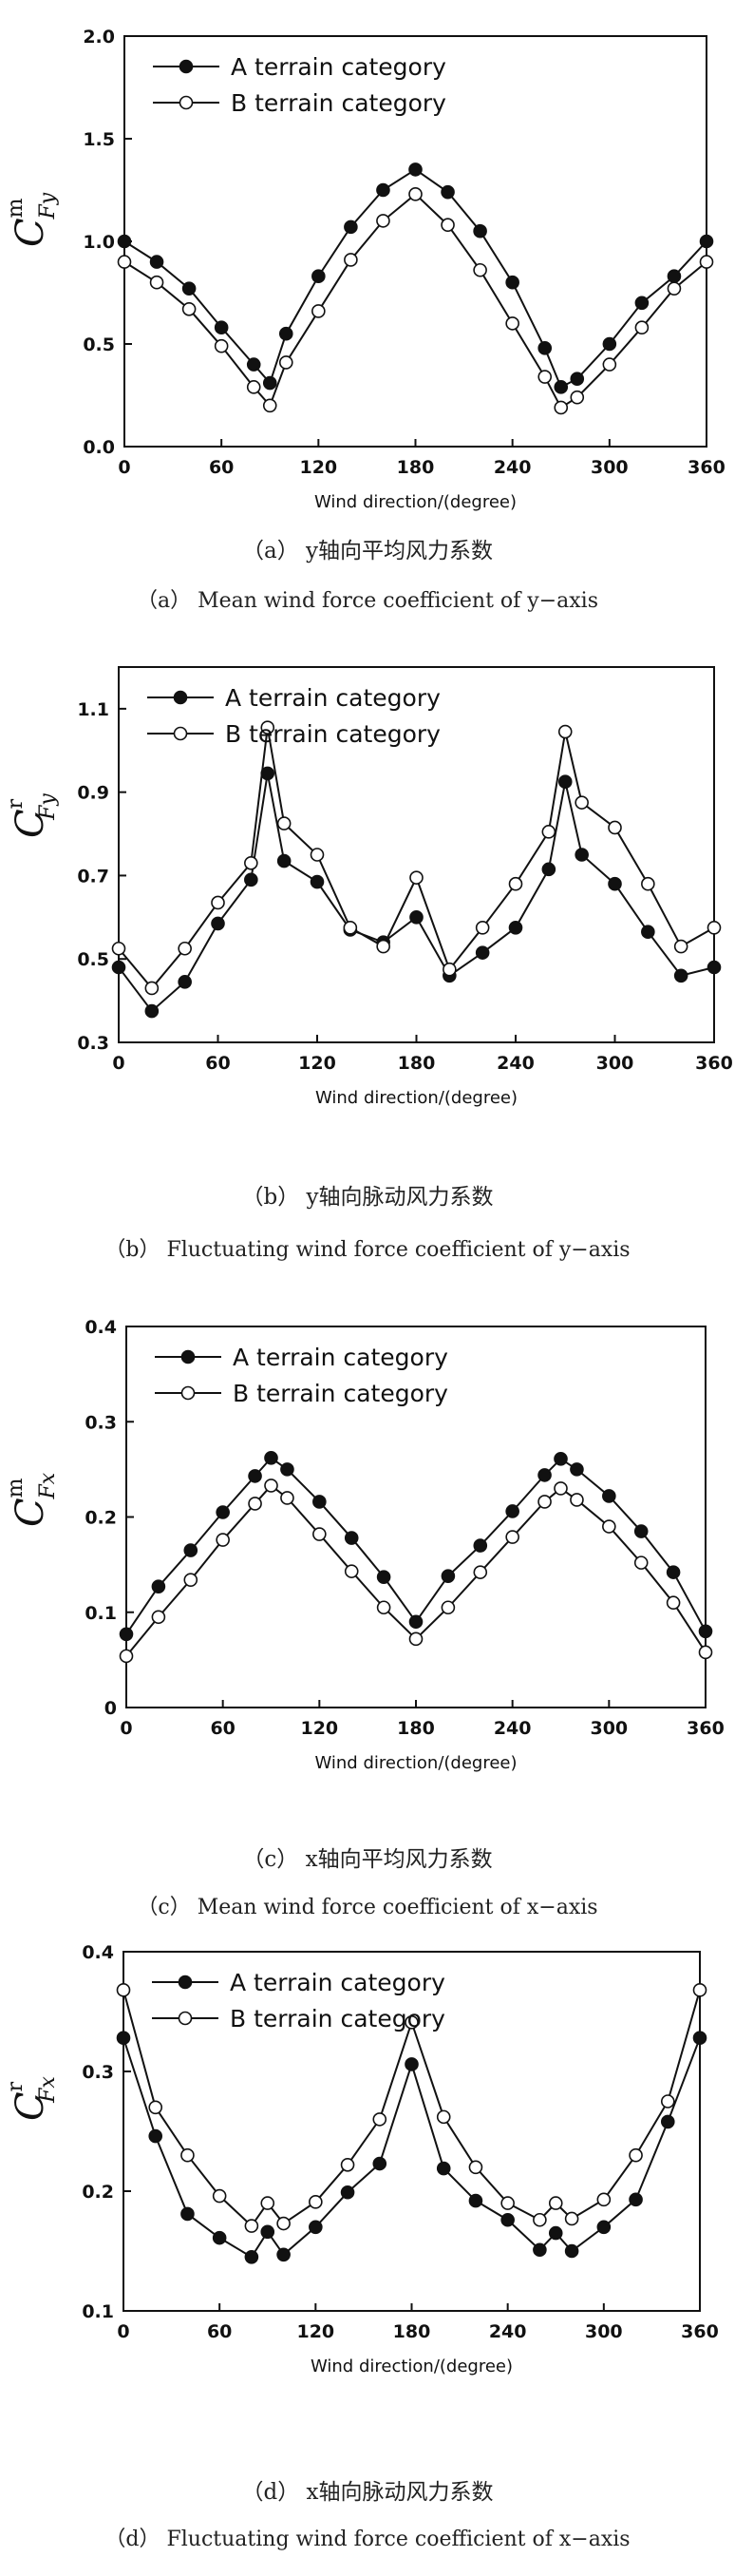  What do you see at coordinates (416, 858) in the screenshot?
I see `series-line-b-terrain` at bounding box center [416, 858].